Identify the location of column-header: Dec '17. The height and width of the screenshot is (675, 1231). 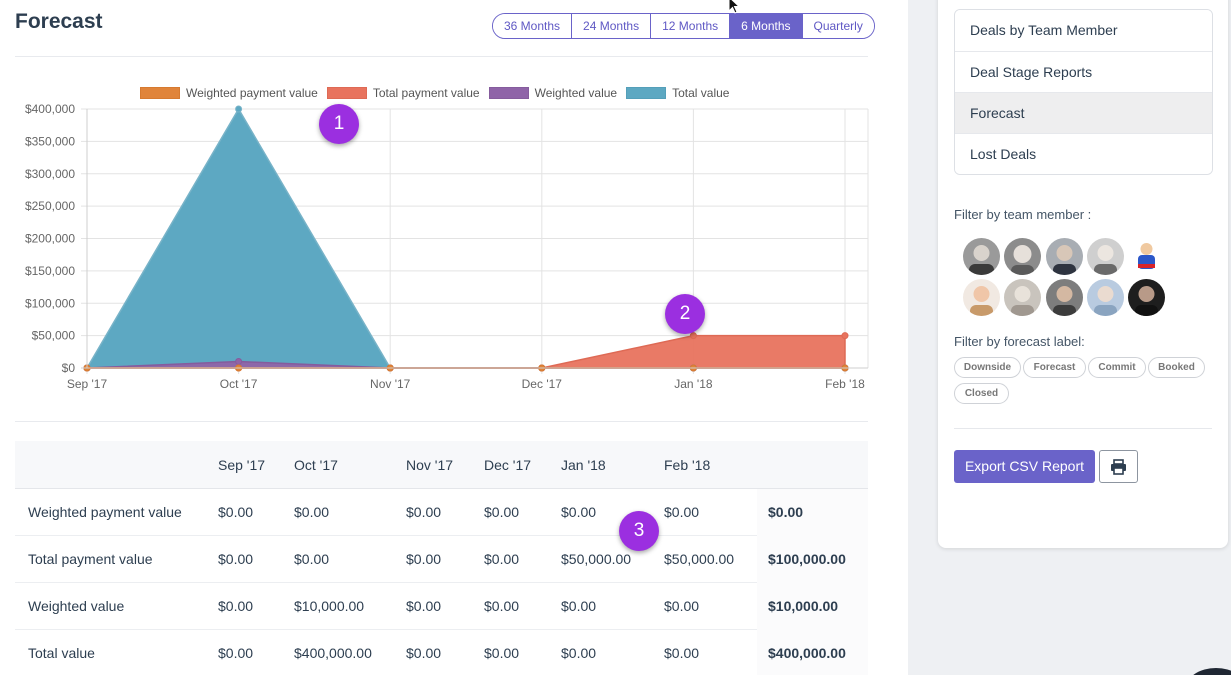
(508, 465).